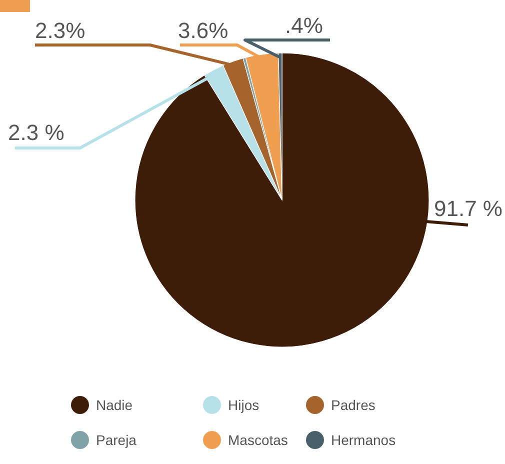 This screenshot has width=505, height=464. What do you see at coordinates (258, 440) in the screenshot?
I see `legend-label: Mascotas` at bounding box center [258, 440].